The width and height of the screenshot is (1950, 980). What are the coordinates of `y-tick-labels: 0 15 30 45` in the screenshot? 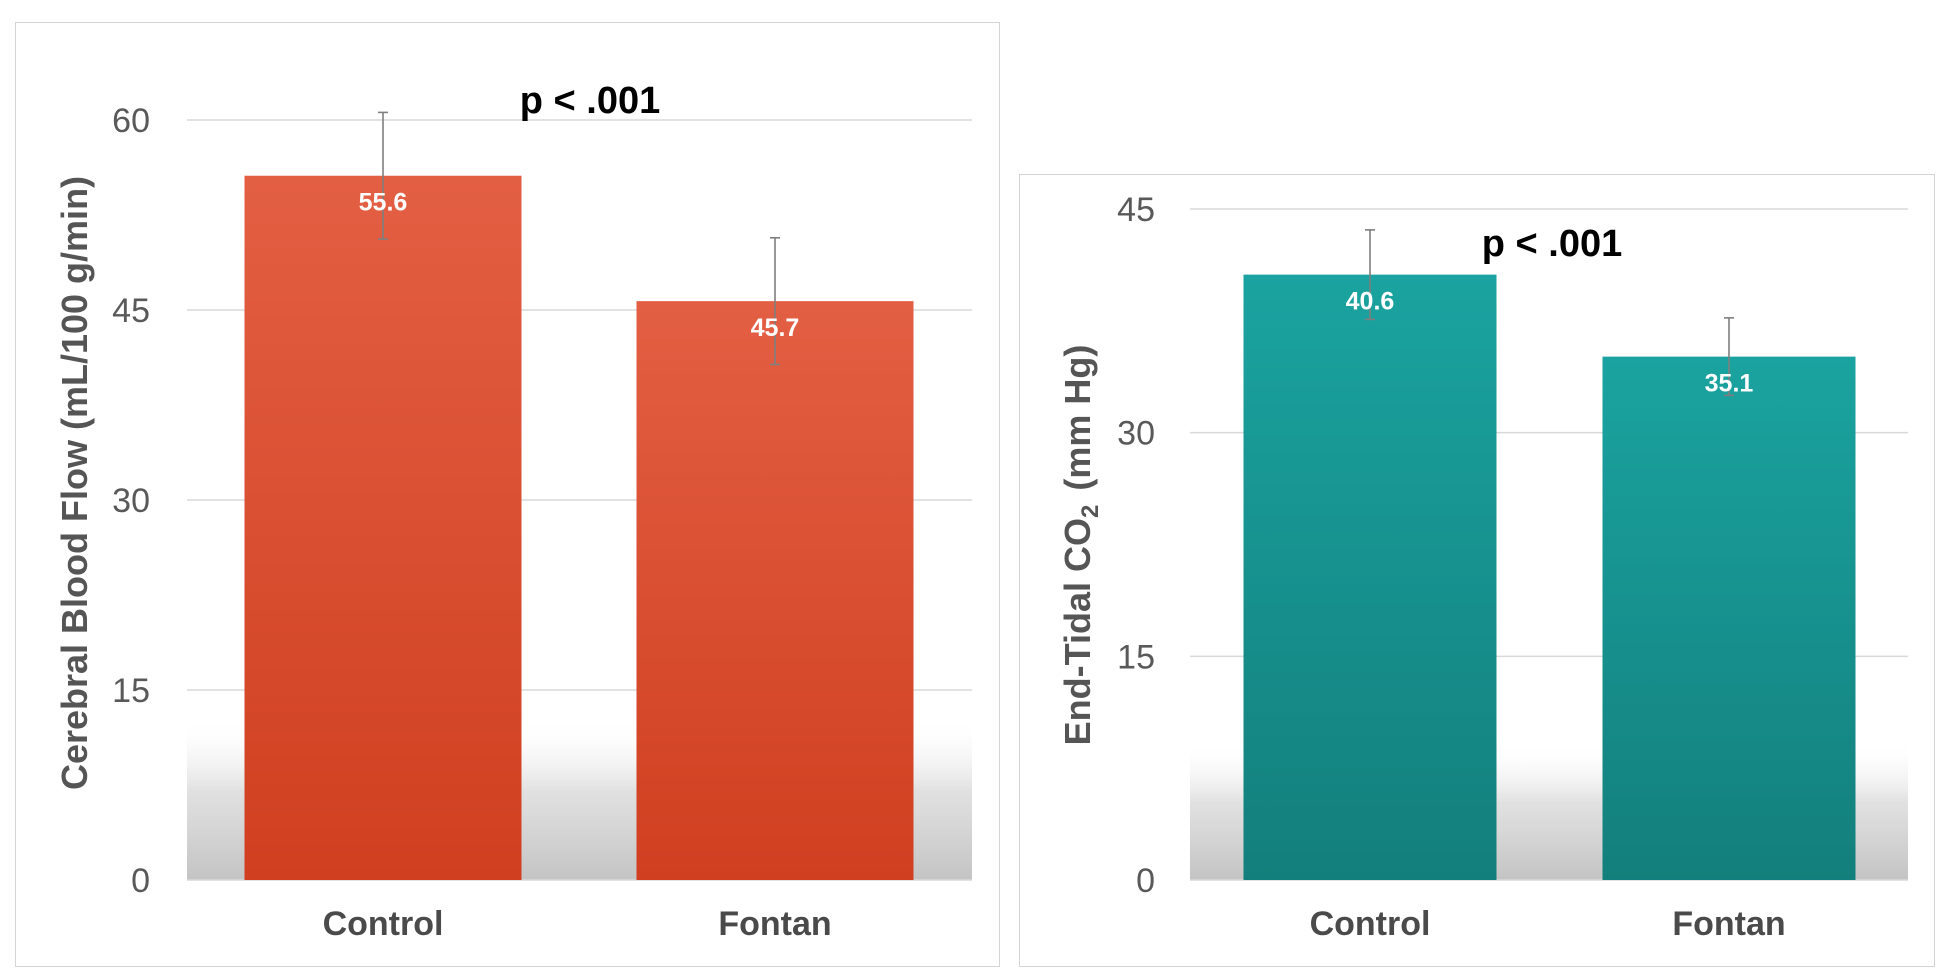 It's located at (1136, 545).